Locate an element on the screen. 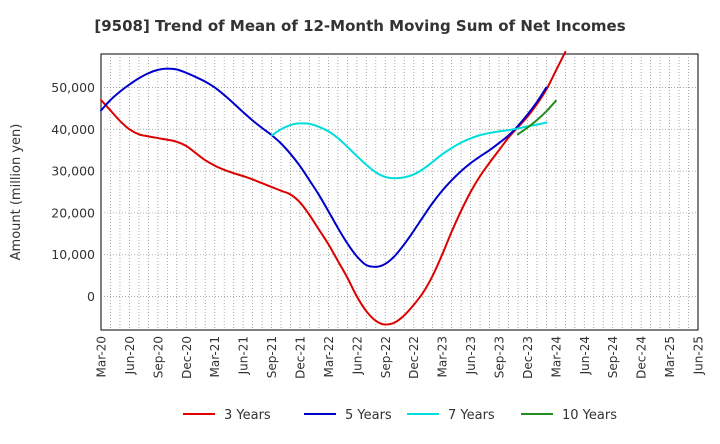 The width and height of the screenshot is (720, 444). x-tick-label: Jun-21 is located at coordinates (244, 355).